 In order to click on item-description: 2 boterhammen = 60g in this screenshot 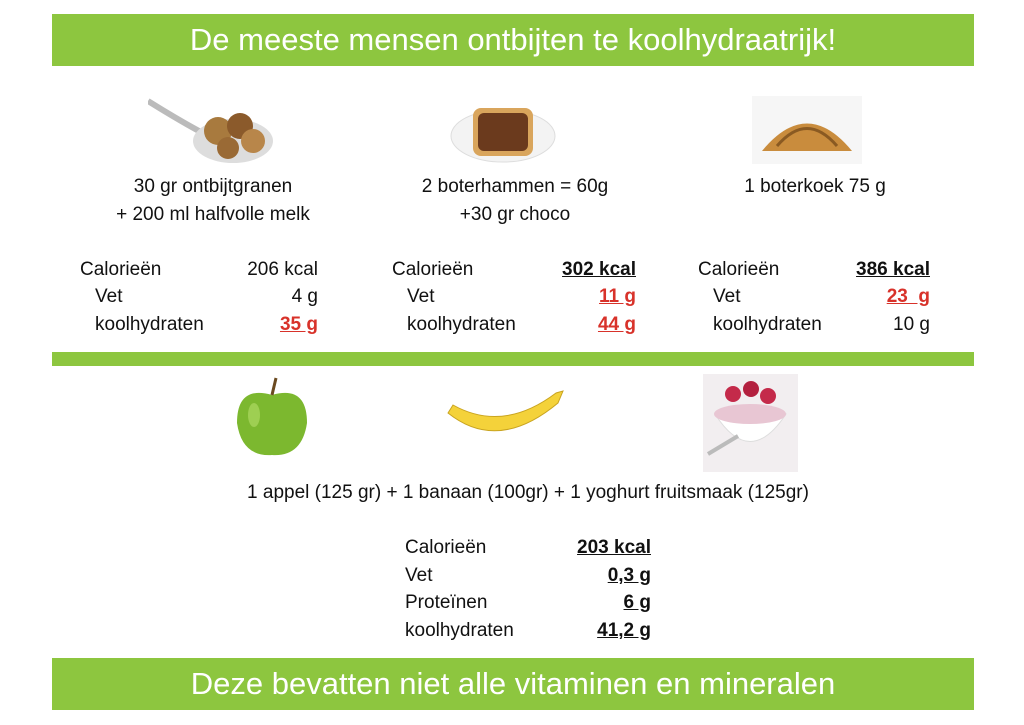, I will do `click(515, 186)`.